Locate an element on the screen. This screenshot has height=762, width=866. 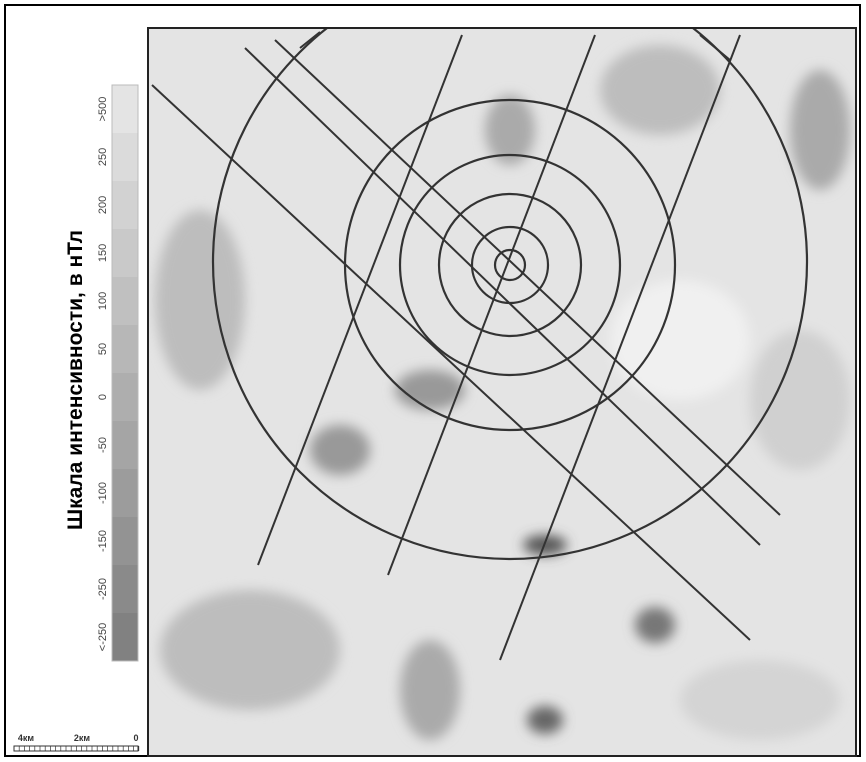
legend: >500 250 200 150 100 50 0 -50 -100 -150 -250 <-250 is located at coordinates (118, 373).